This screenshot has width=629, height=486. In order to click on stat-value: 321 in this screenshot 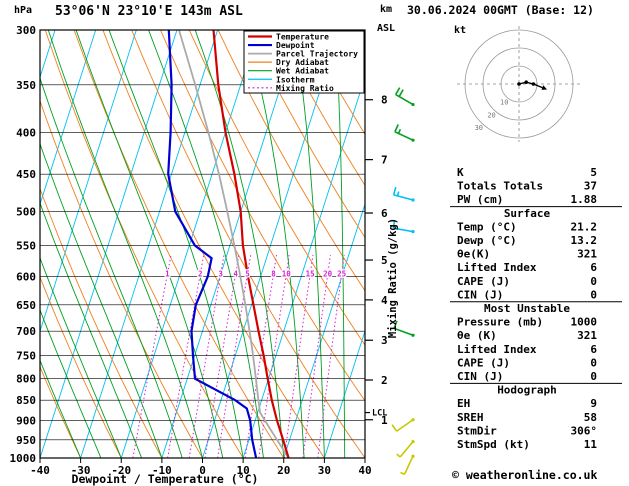, I will do `click(587, 254)`.